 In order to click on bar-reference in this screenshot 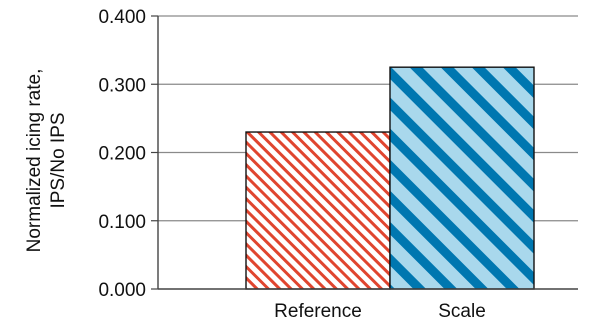, I will do `click(318, 210)`.